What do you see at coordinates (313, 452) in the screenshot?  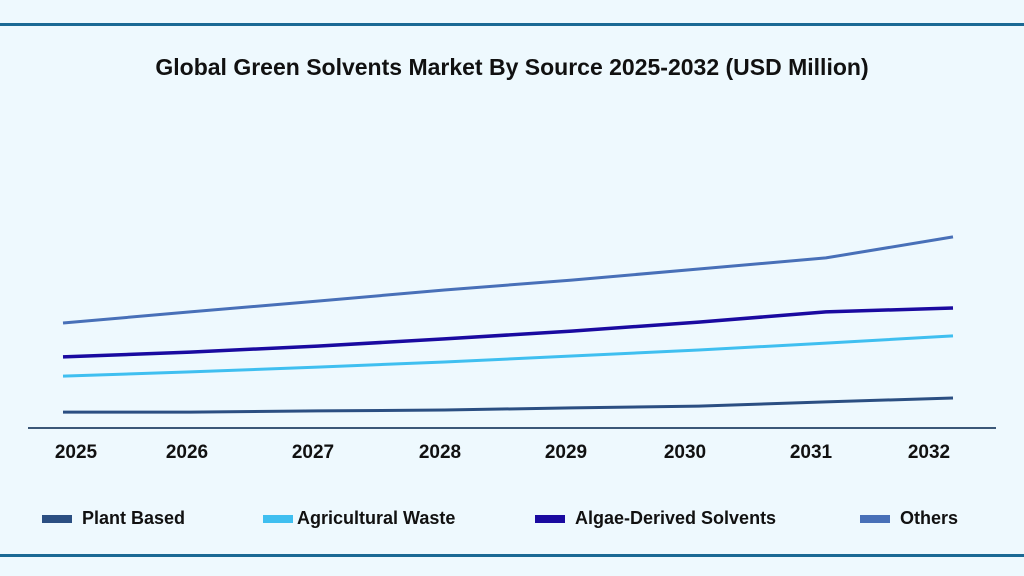 I see `x-tick-label: 2027` at bounding box center [313, 452].